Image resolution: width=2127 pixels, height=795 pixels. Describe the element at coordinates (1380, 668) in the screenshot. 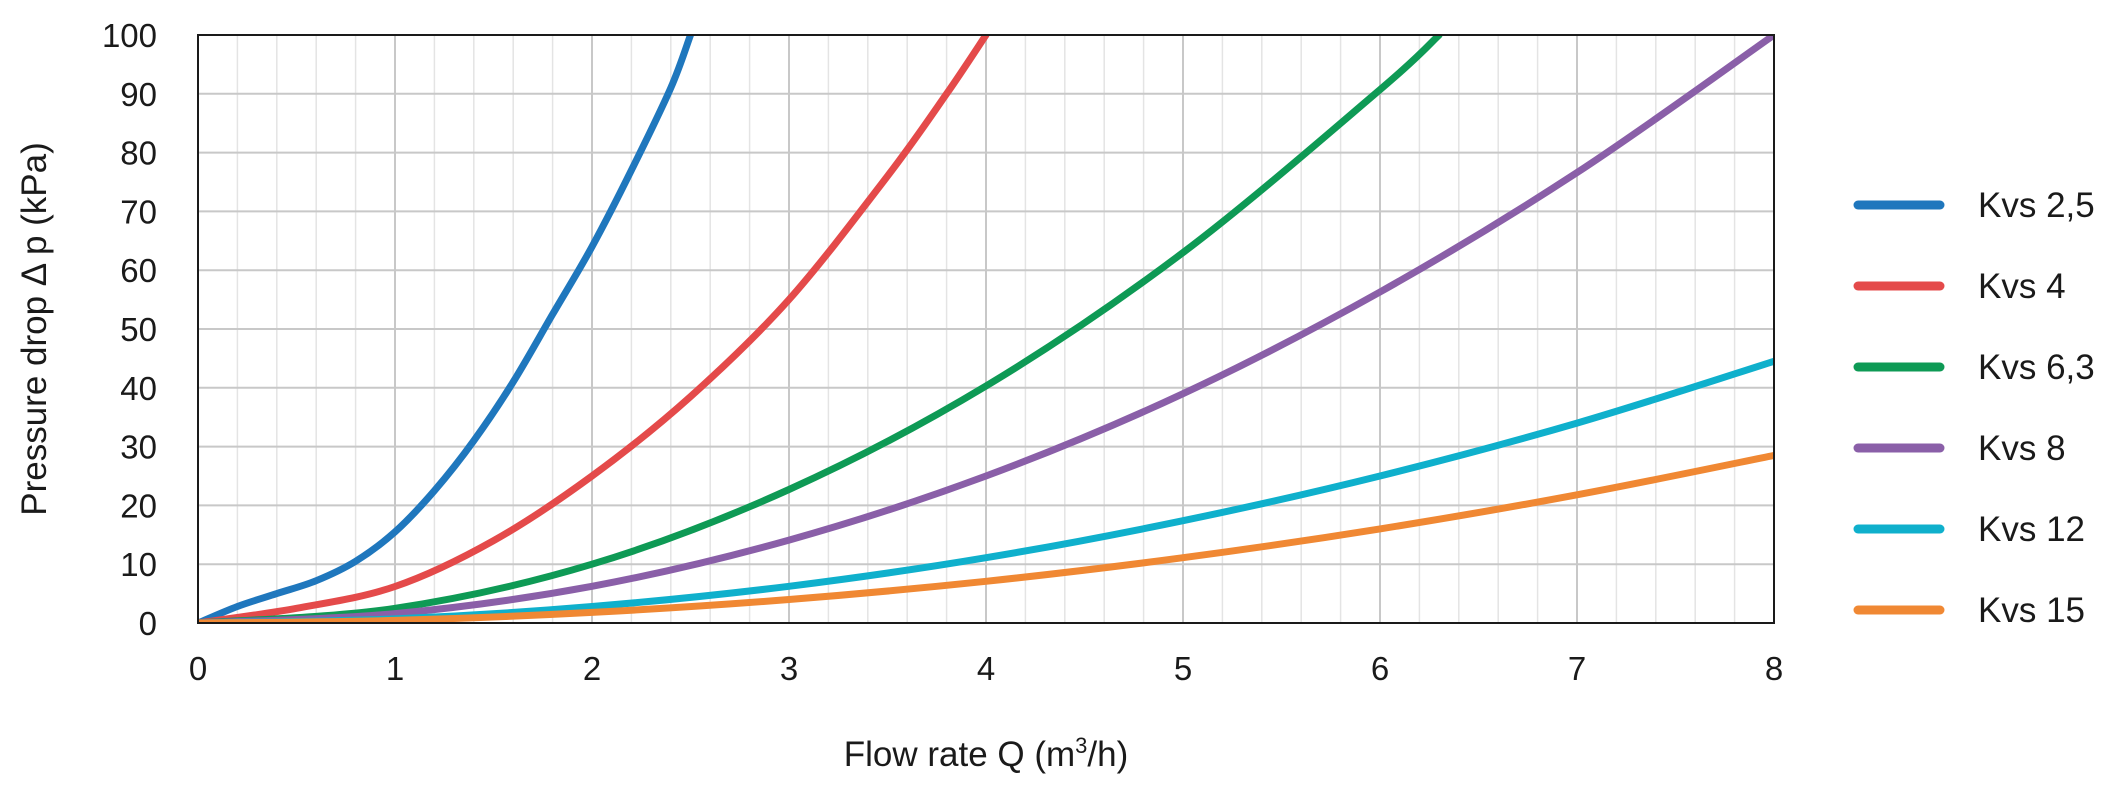

I see `x-tick-label: 6` at that location.